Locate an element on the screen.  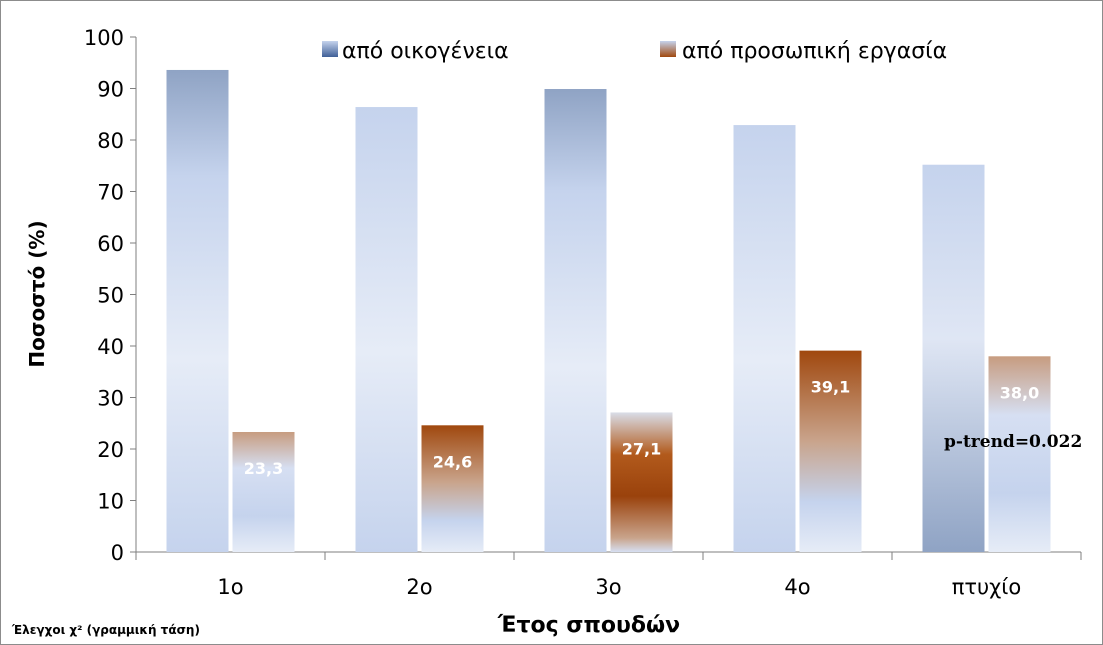
data-labels: 23,3 24,6 27,1 39,1 38,0 is located at coordinates (641, 428).